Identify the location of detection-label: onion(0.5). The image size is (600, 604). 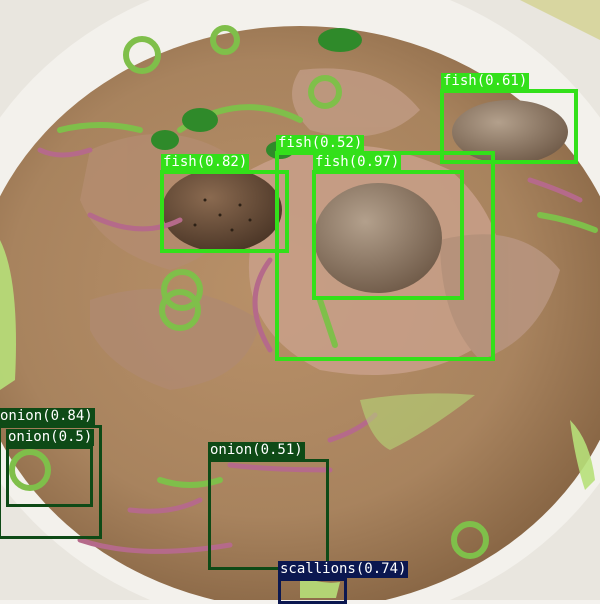
(50, 437).